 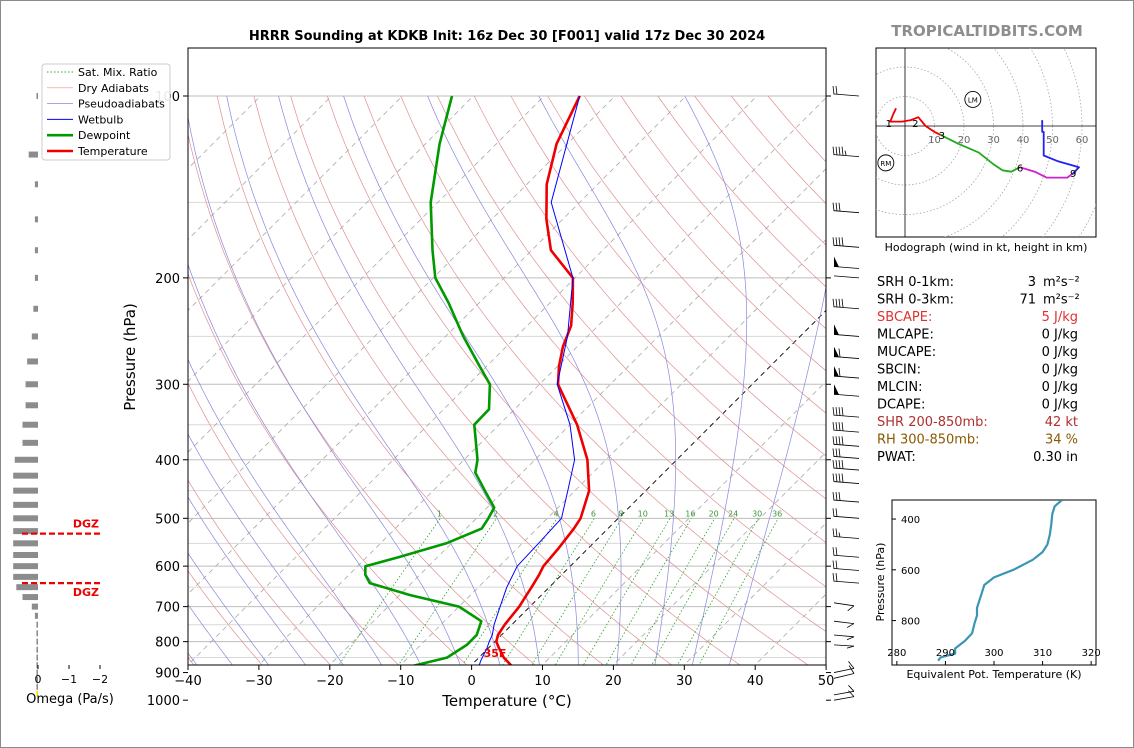 I want to click on theta-e-x-tick-label: 320, so click(x=1091, y=653).